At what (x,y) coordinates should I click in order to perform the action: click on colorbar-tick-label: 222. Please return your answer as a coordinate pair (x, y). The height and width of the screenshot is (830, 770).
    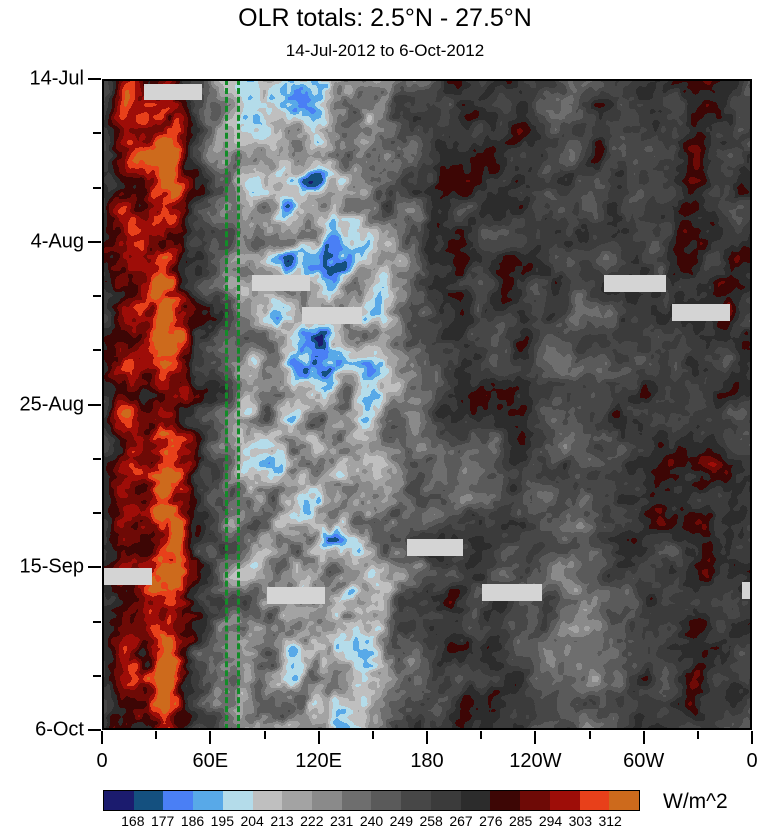
    Looking at the image, I should click on (312, 821).